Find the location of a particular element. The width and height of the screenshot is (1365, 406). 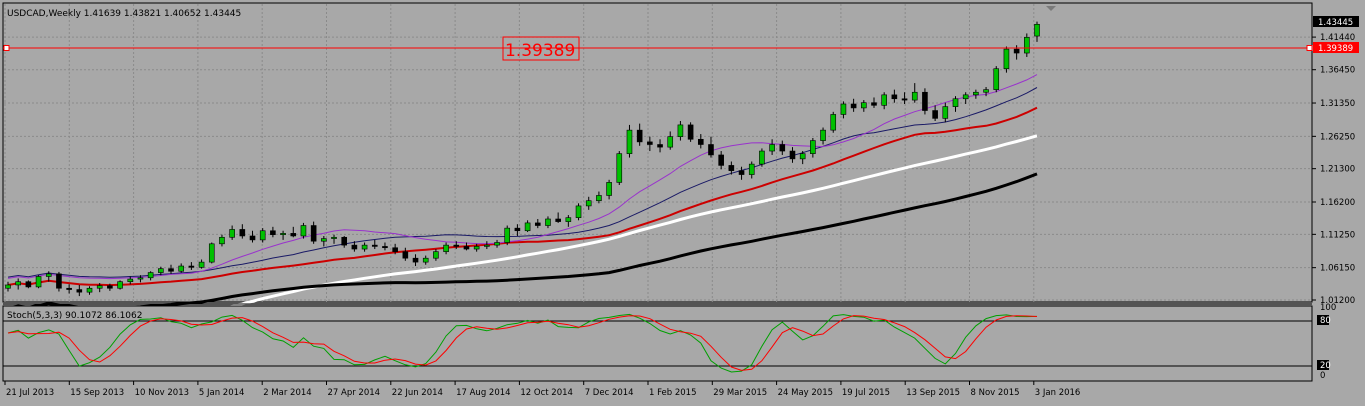

price-line-handle-right is located at coordinates (1309, 48).